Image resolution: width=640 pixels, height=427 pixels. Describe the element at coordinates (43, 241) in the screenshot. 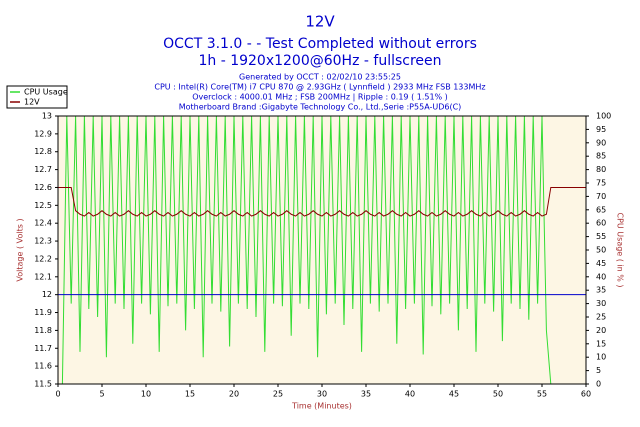

I see `y-tick-label: 12.3` at that location.